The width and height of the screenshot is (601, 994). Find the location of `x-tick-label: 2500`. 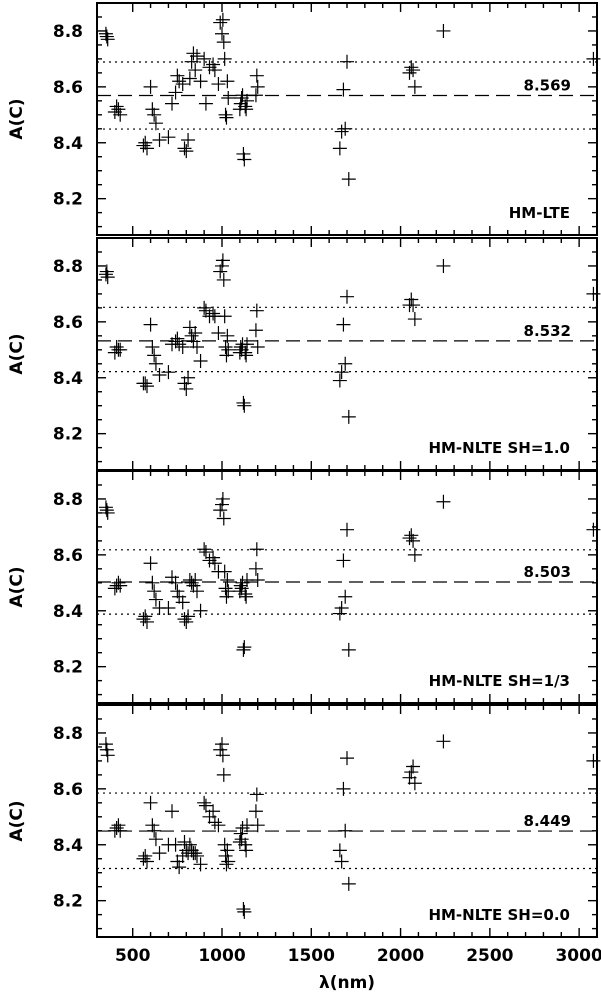

x-tick-label: 2500 is located at coordinates (489, 956).